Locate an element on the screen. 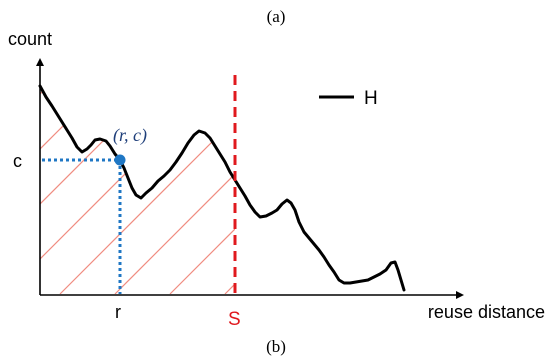 This screenshot has height=358, width=553. y-axis-label: count is located at coordinates (30, 39).